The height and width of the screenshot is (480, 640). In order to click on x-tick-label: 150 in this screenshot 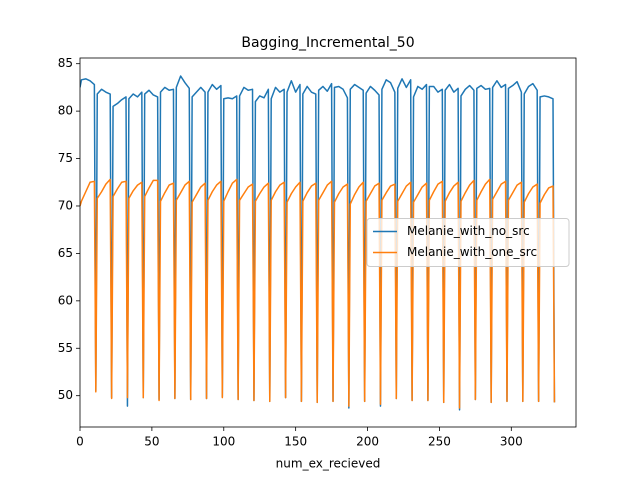, I will do `click(295, 442)`.